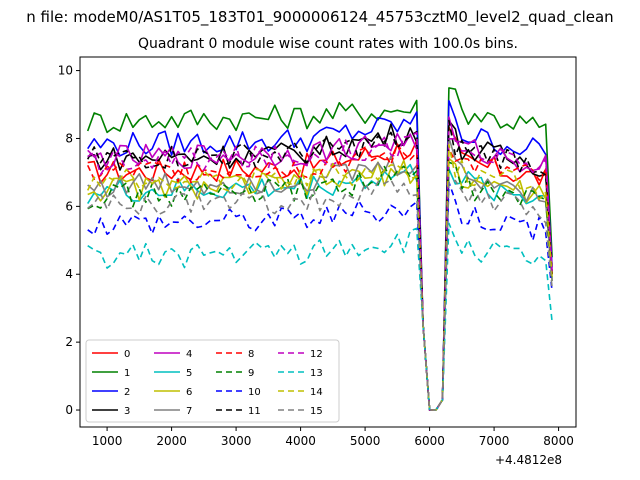 Image resolution: width=640 pixels, height=480 pixels. What do you see at coordinates (65, 71) in the screenshot?
I see `y-tick-label: 10` at bounding box center [65, 71].